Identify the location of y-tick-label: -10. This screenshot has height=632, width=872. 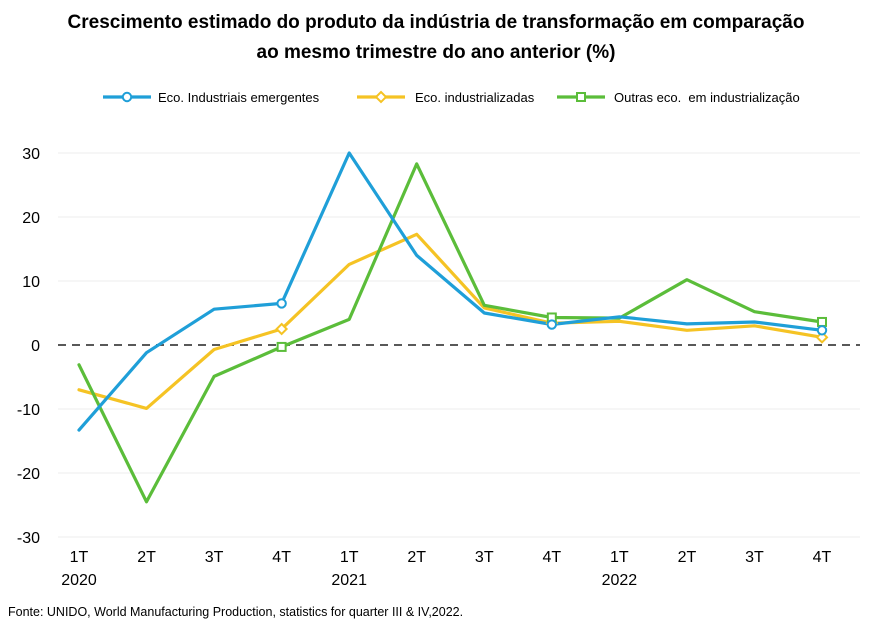
(28, 410).